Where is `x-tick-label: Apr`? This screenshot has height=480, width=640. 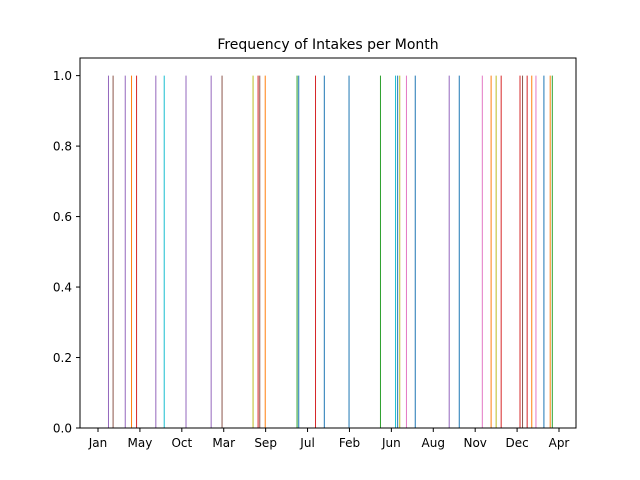
x-tick-label: Apr is located at coordinates (559, 443).